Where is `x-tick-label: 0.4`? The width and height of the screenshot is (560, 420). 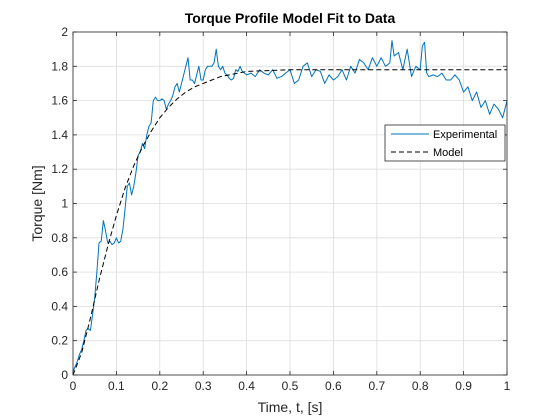
x-tick-label: 0.4 is located at coordinates (246, 386).